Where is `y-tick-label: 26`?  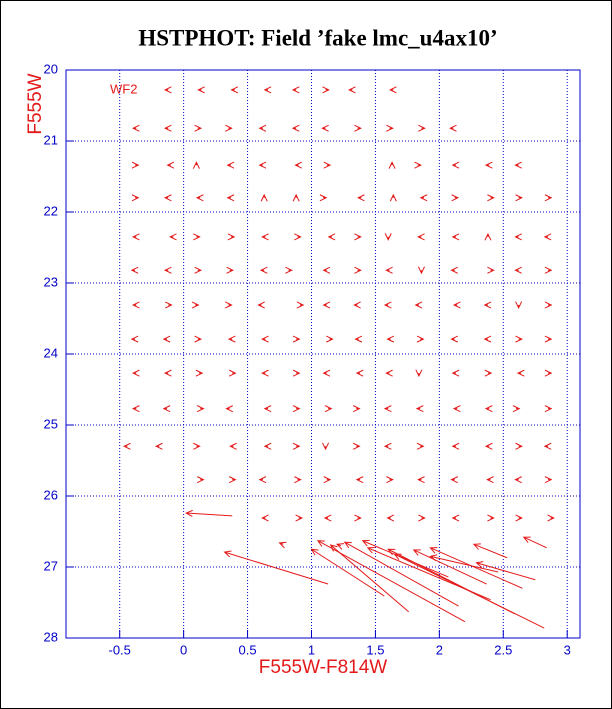
y-tick-label: 26 is located at coordinates (51, 494).